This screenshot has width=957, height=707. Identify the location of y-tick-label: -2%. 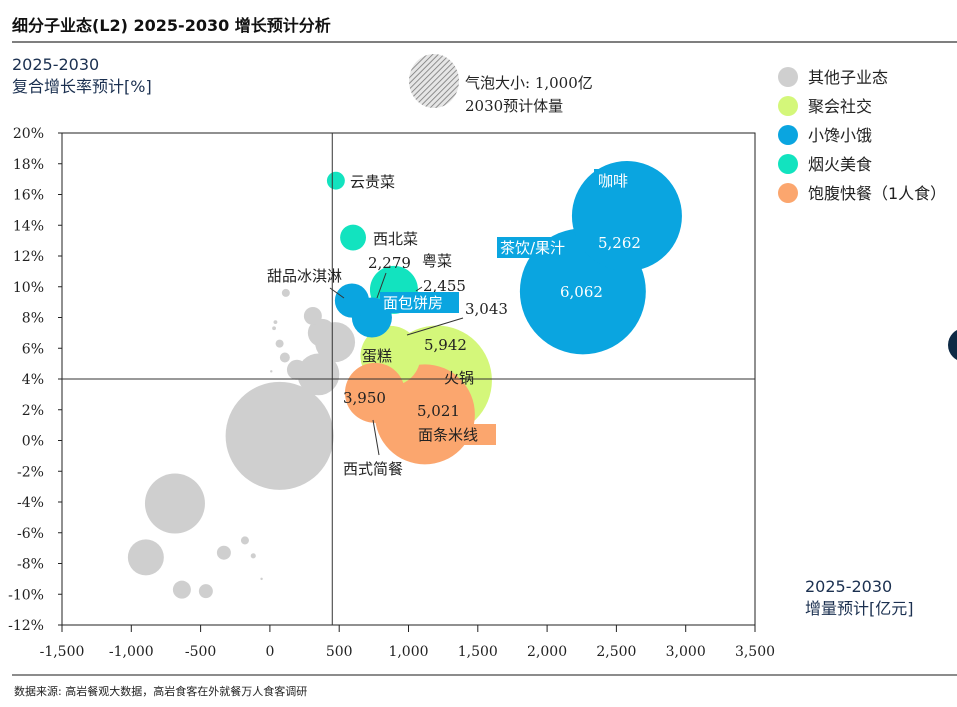
(30, 472).